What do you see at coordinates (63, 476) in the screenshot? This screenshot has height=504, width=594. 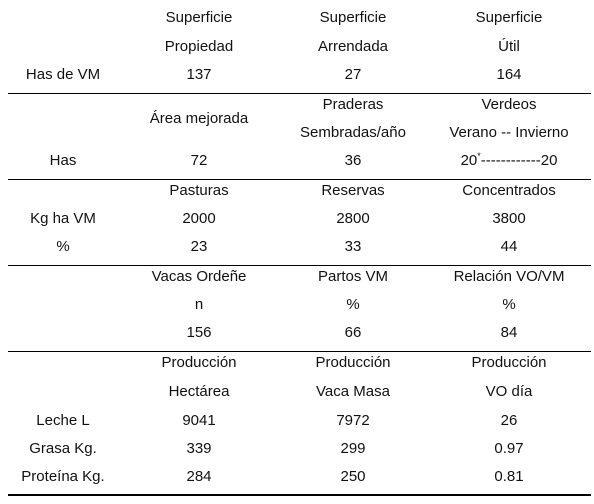 I see `row-label: Proteína Kg.` at bounding box center [63, 476].